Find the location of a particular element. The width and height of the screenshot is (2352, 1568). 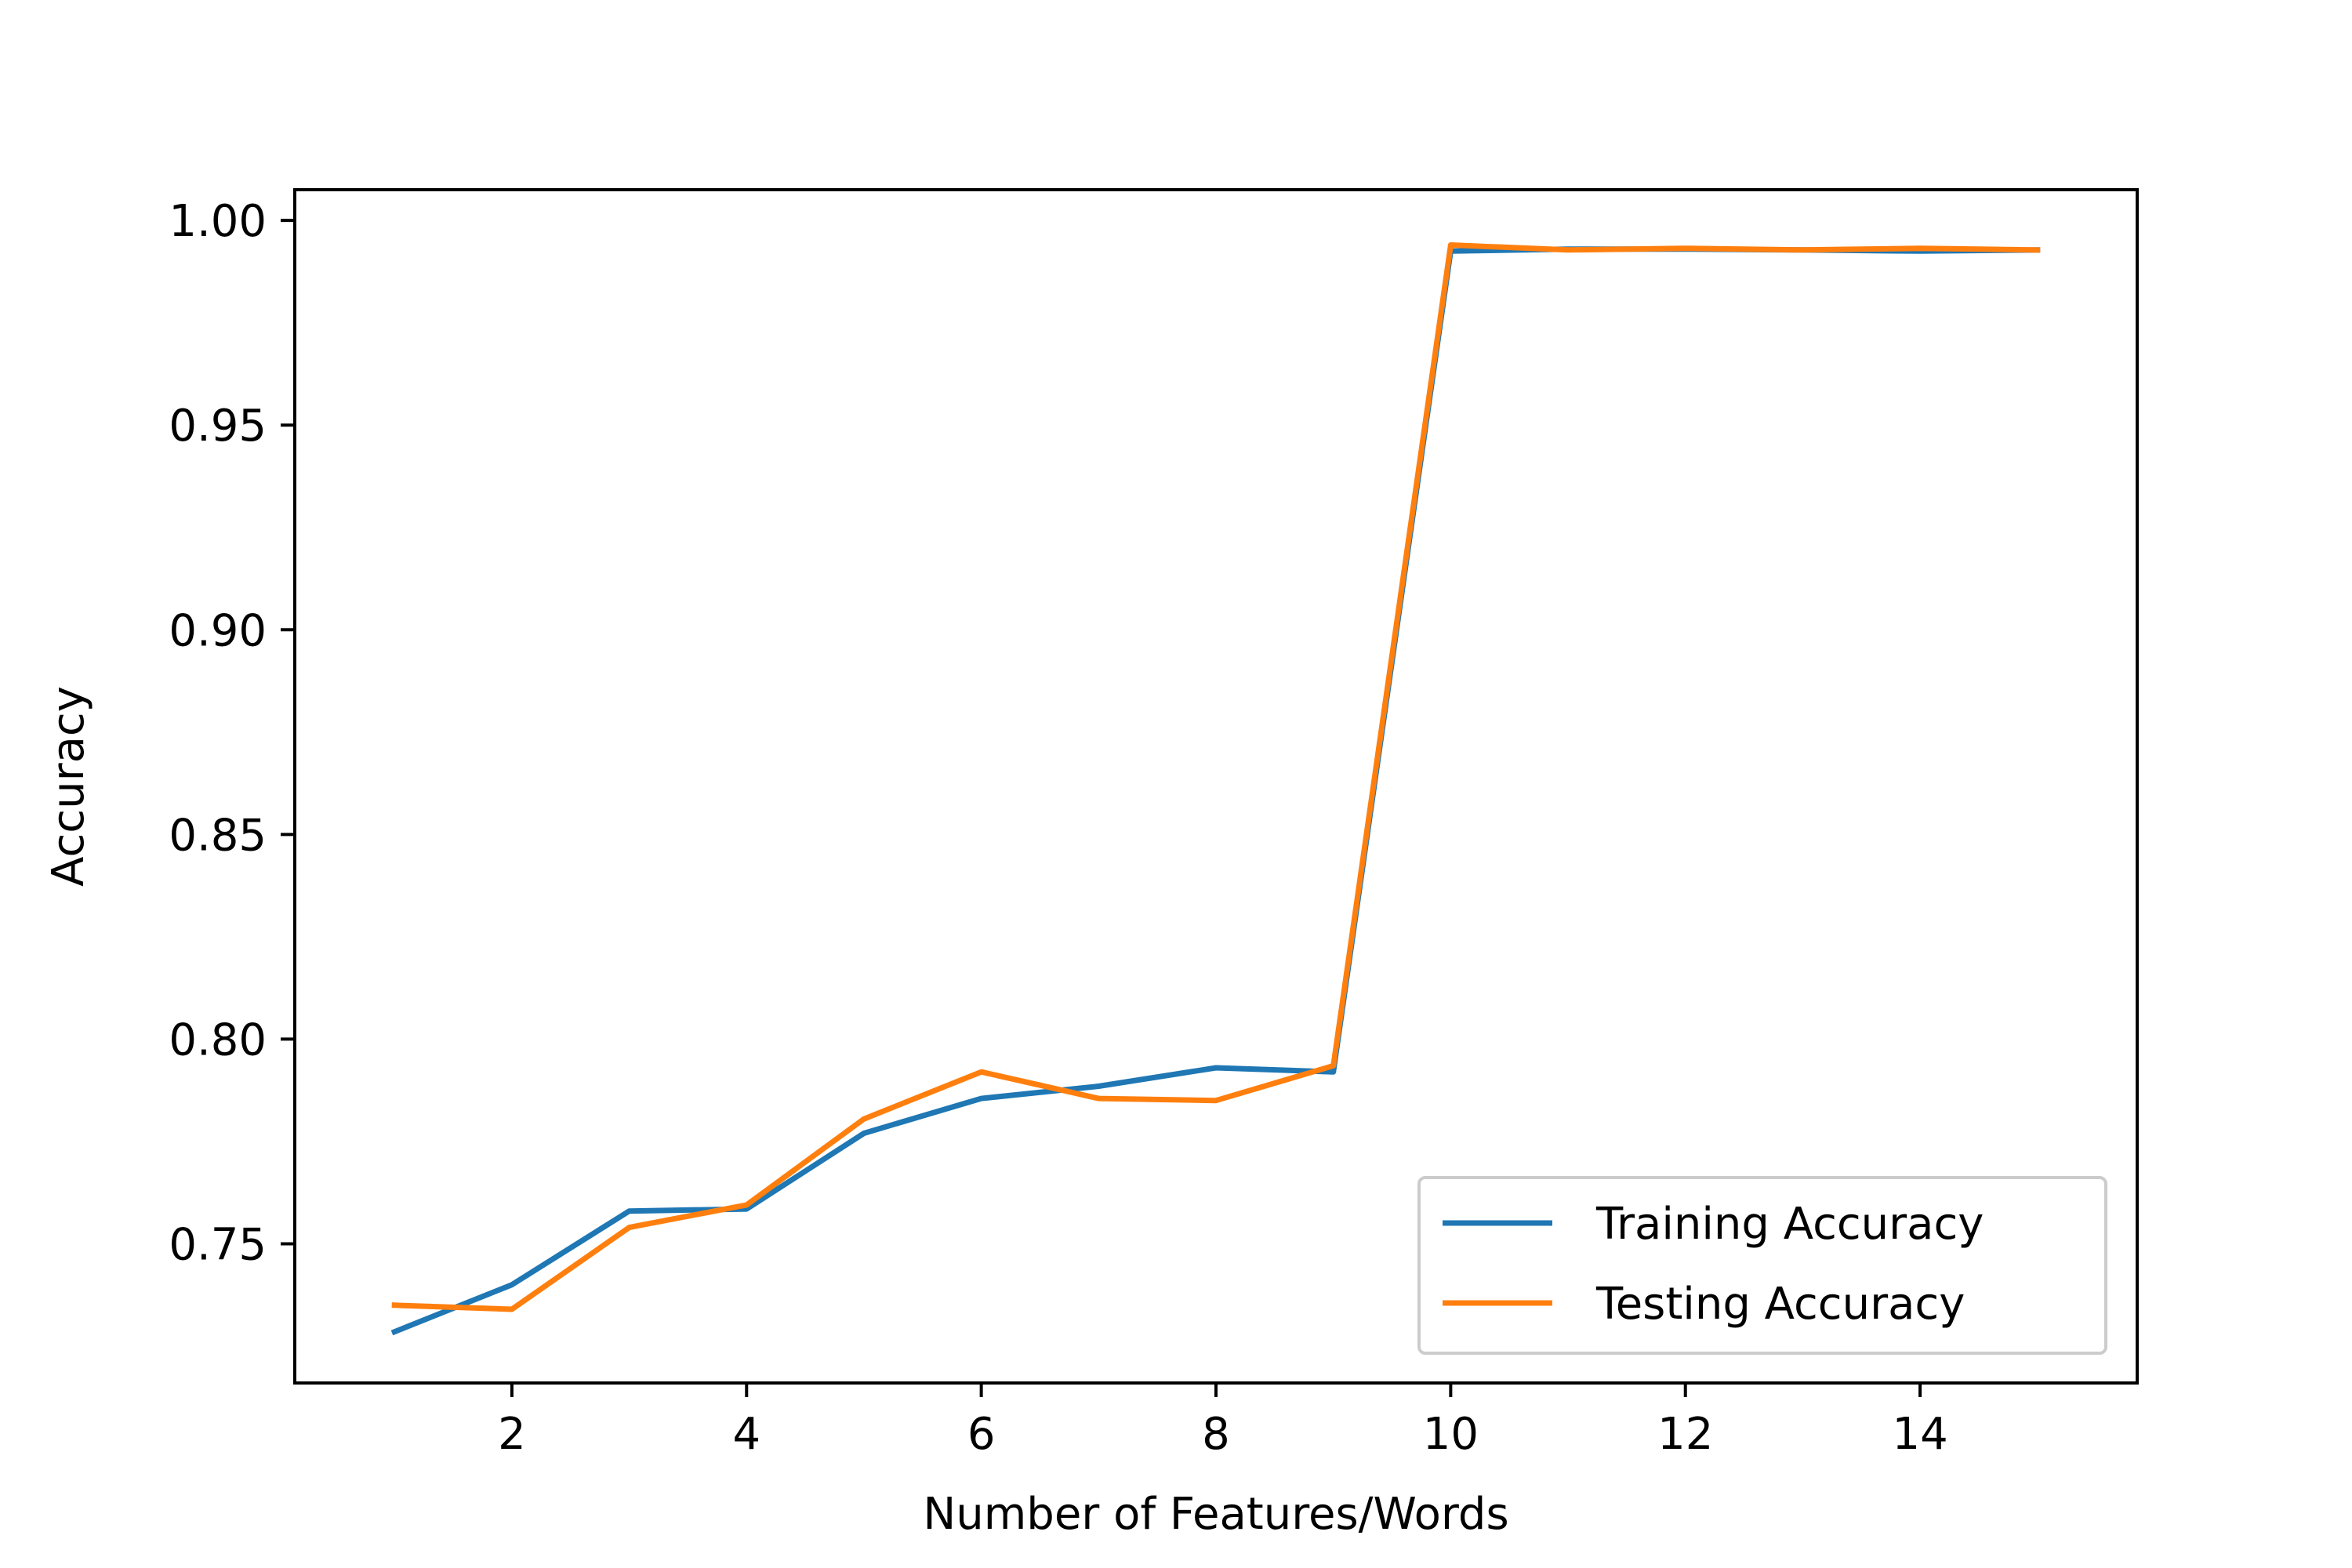

y-axis-ticks: 0.75 0.80 0.85 0.90 0.95 1.00 is located at coordinates (232, 733).